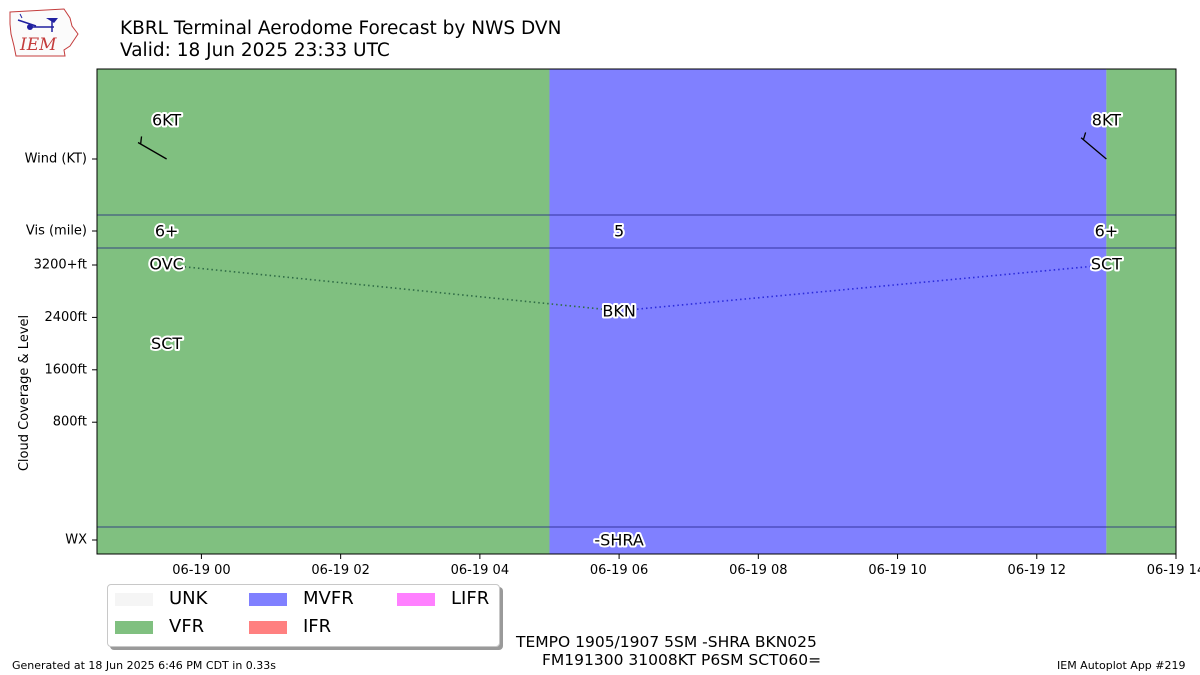  I want to click on x-tick-label: 06-19 06, so click(619, 570).